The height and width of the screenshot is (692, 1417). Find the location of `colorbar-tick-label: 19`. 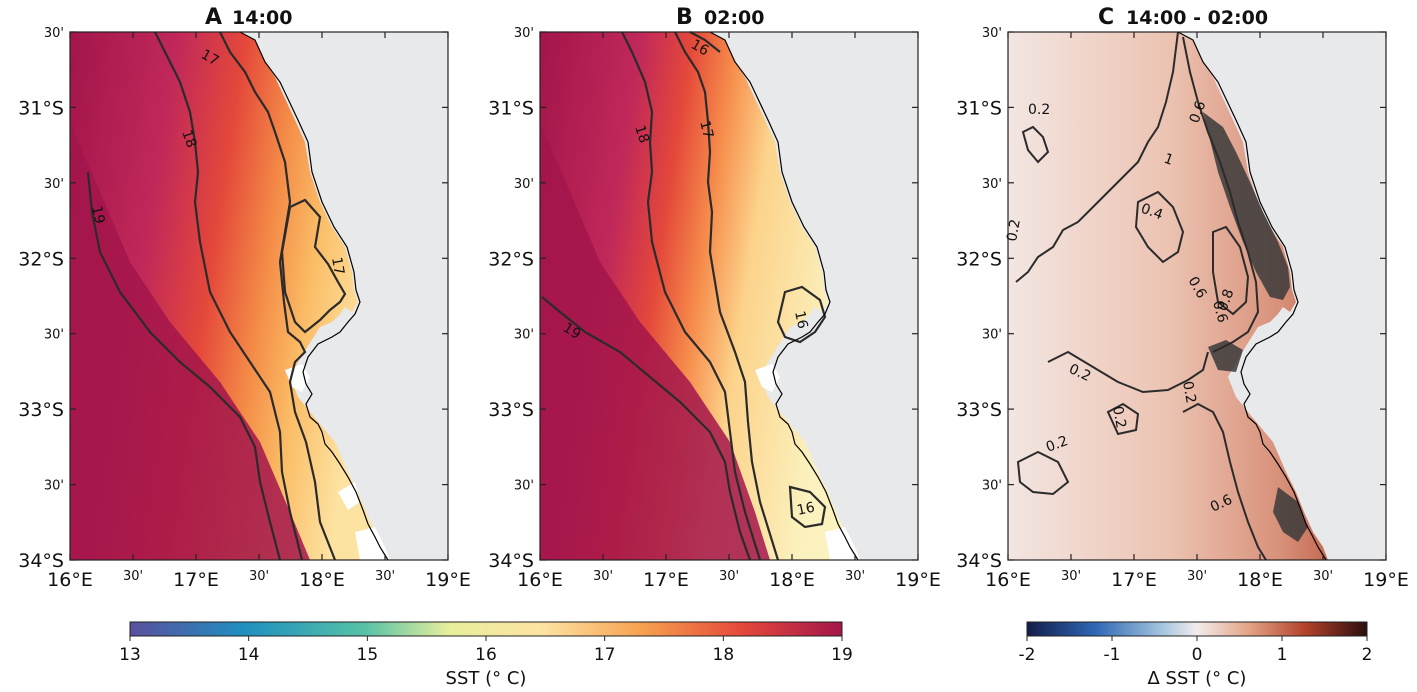

colorbar-tick-label: 19 is located at coordinates (842, 655).